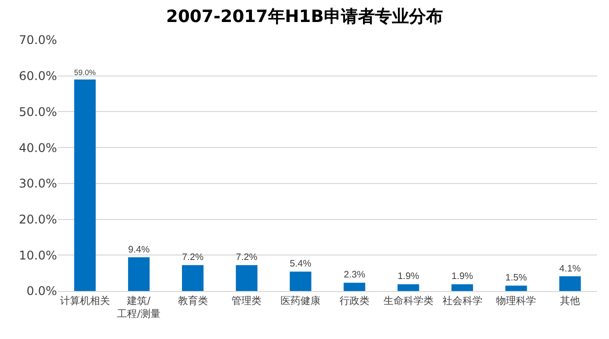  Describe the element at coordinates (300, 301) in the screenshot. I see `x-tick-label: 医药健康` at that location.